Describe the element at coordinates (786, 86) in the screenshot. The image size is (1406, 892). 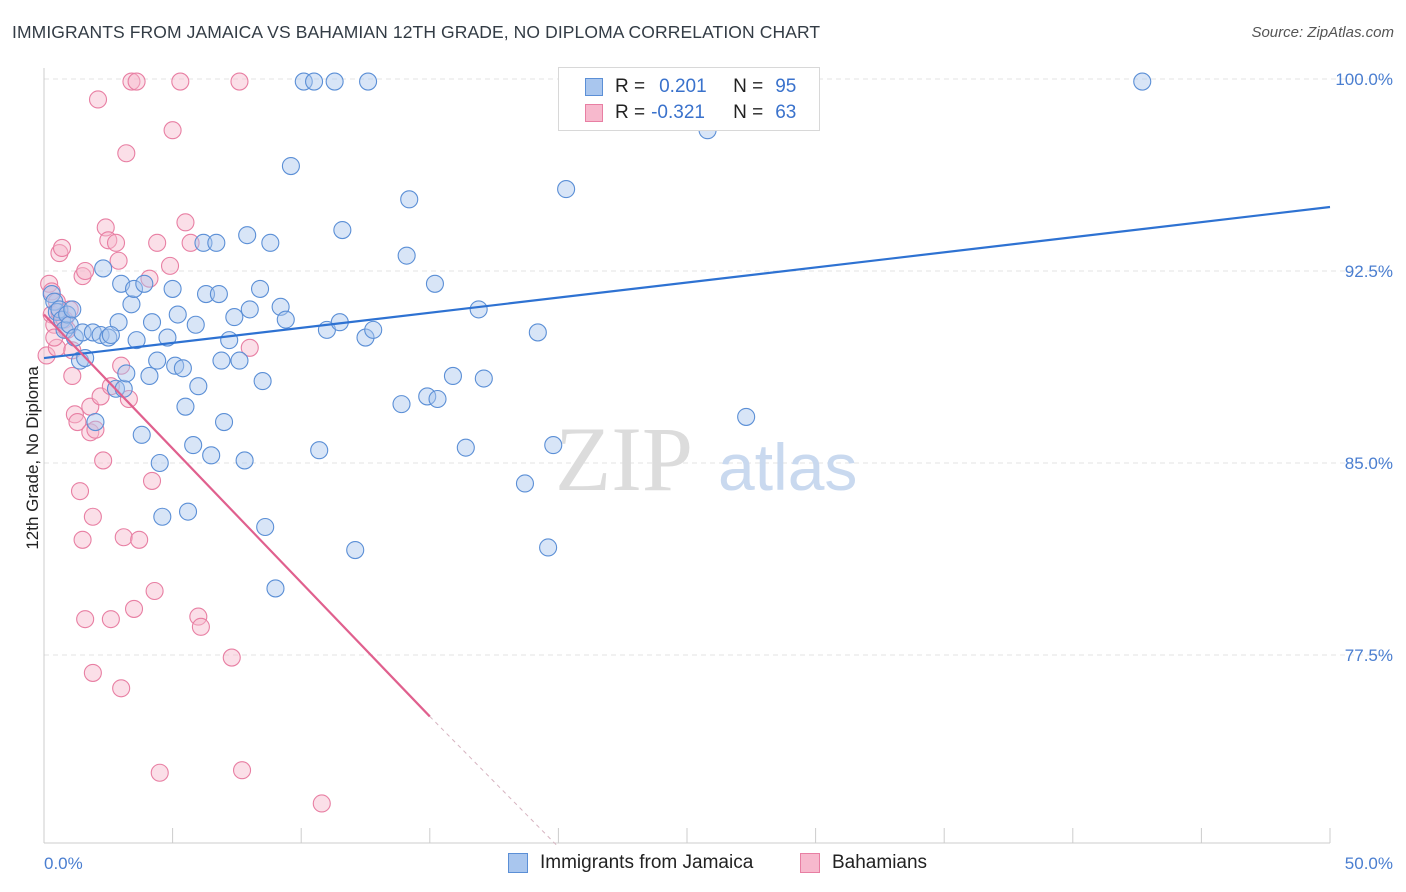
I see `legend-n-value-jamaica: 95` at that location.